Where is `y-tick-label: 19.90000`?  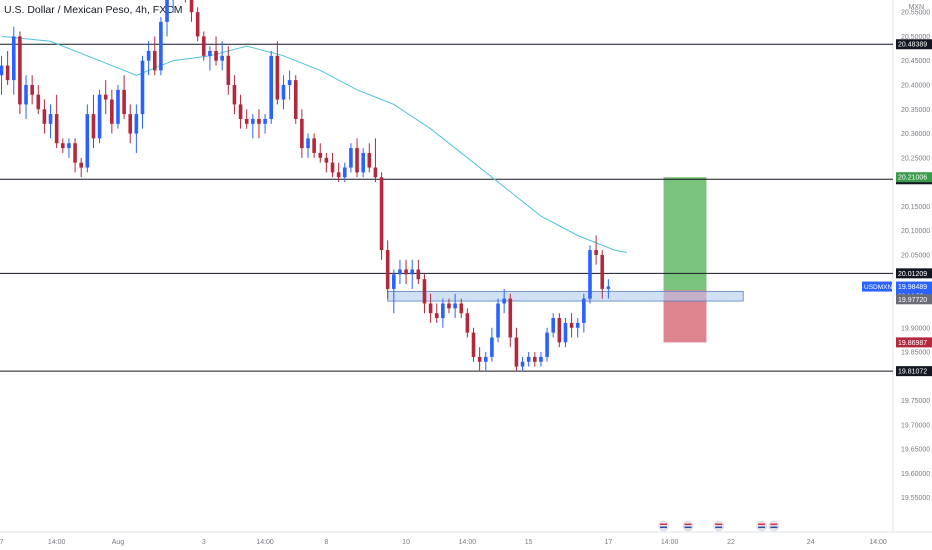
y-tick-label: 19.90000 is located at coordinates (915, 328).